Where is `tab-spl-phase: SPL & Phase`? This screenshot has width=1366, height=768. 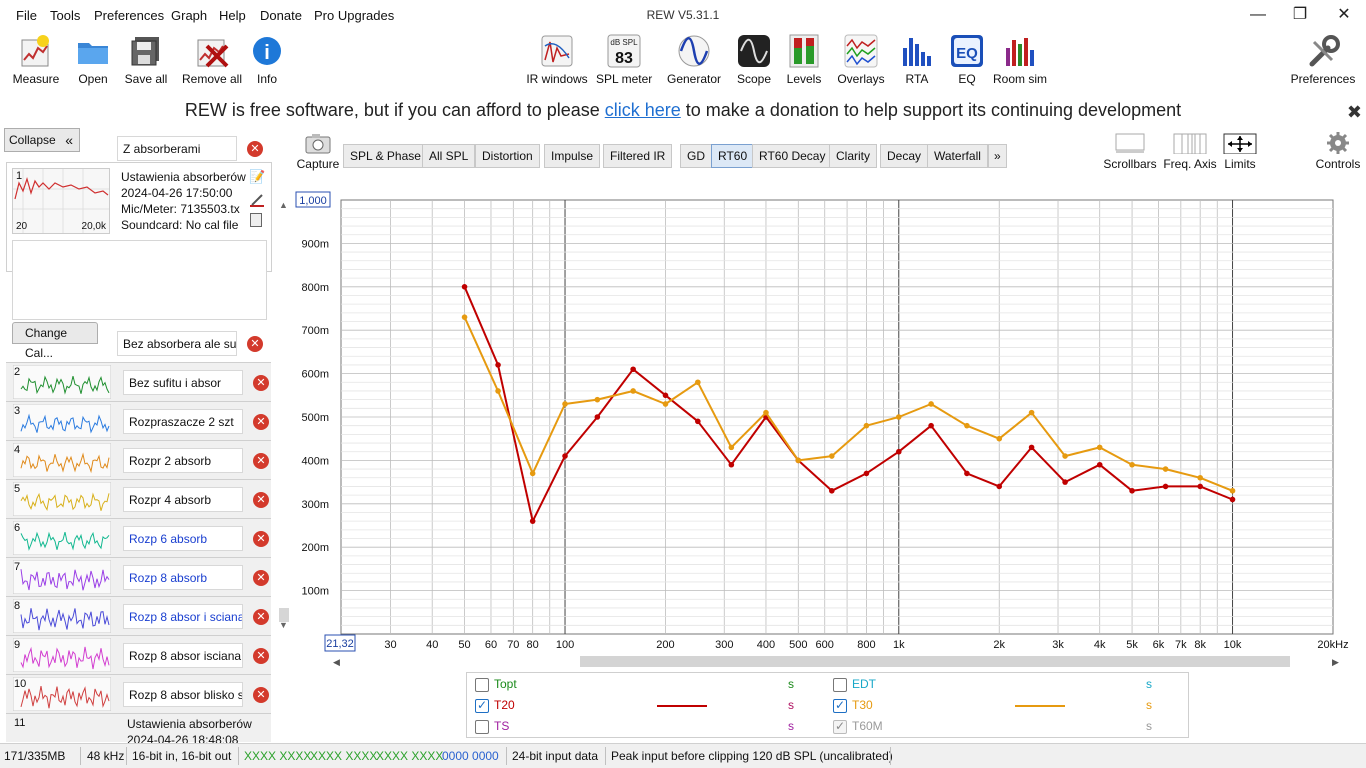 tab-spl-phase: SPL & Phase is located at coordinates (385, 156).